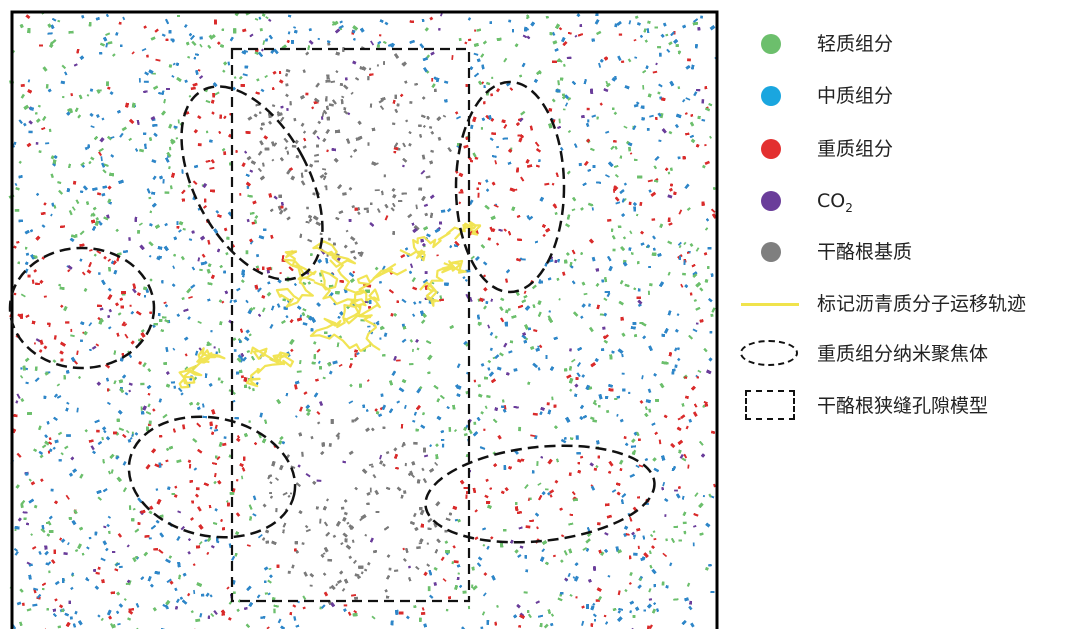 This screenshot has height=629, width=1084. I want to click on legend-item-heavy-component: 重质组分, so click(909, 149).